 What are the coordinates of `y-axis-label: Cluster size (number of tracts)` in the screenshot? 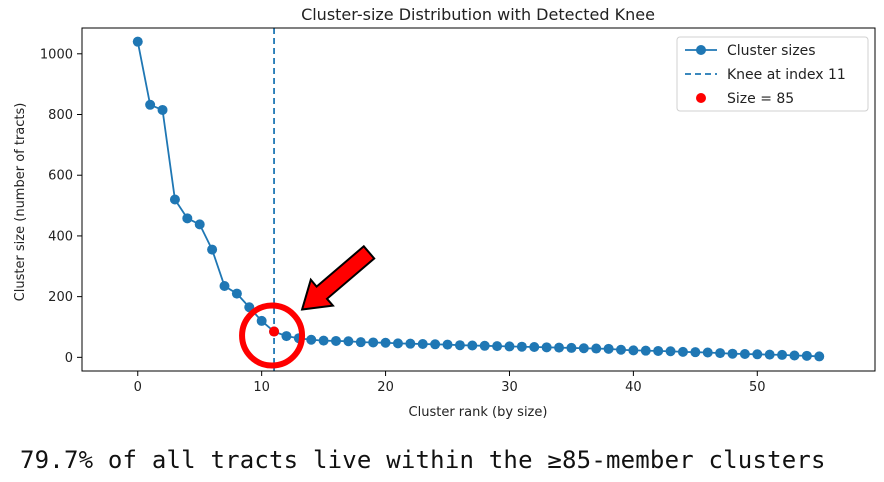 It's located at (20, 202).